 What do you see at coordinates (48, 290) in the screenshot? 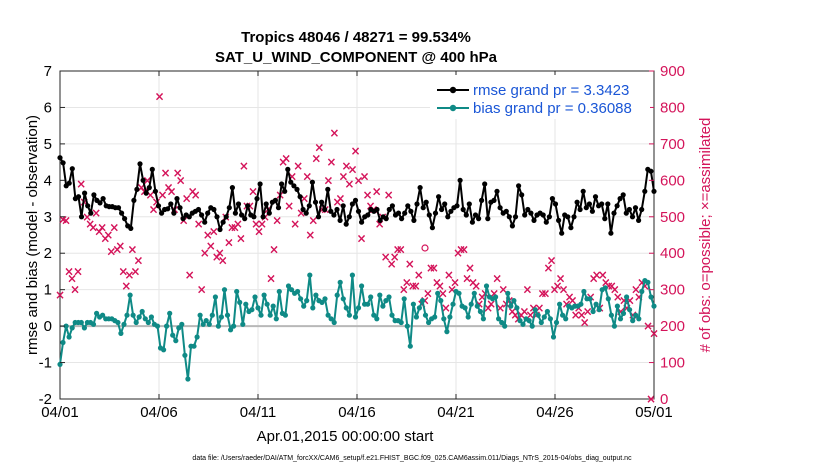
I see `y-left-tick-label: 1` at bounding box center [48, 290].